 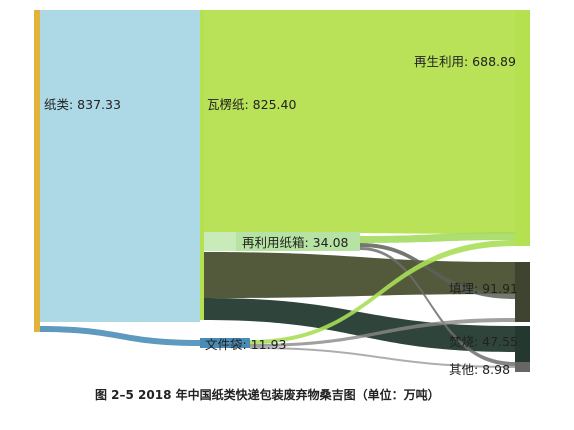 I want to click on node-label-bag: 文件袋: 11.93, so click(x=245, y=344).